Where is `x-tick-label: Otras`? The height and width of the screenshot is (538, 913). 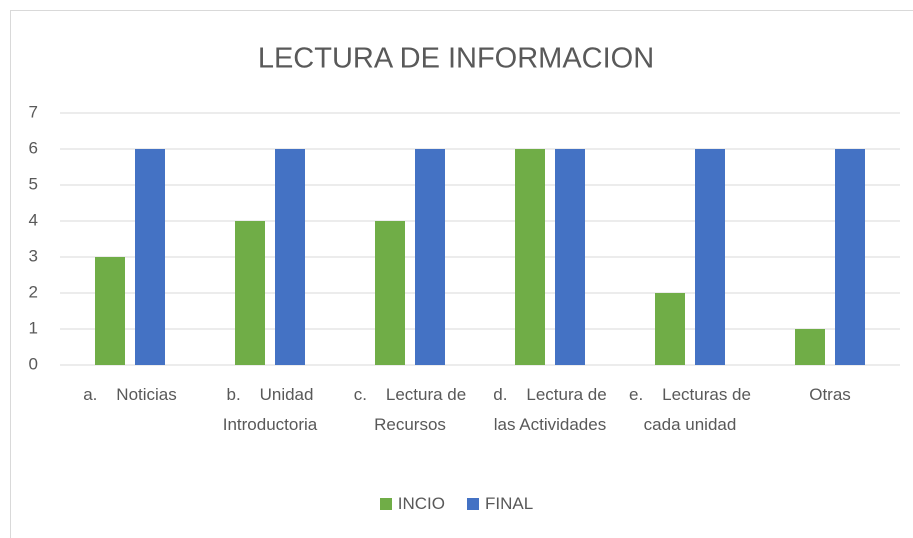 x-tick-label: Otras is located at coordinates (830, 394).